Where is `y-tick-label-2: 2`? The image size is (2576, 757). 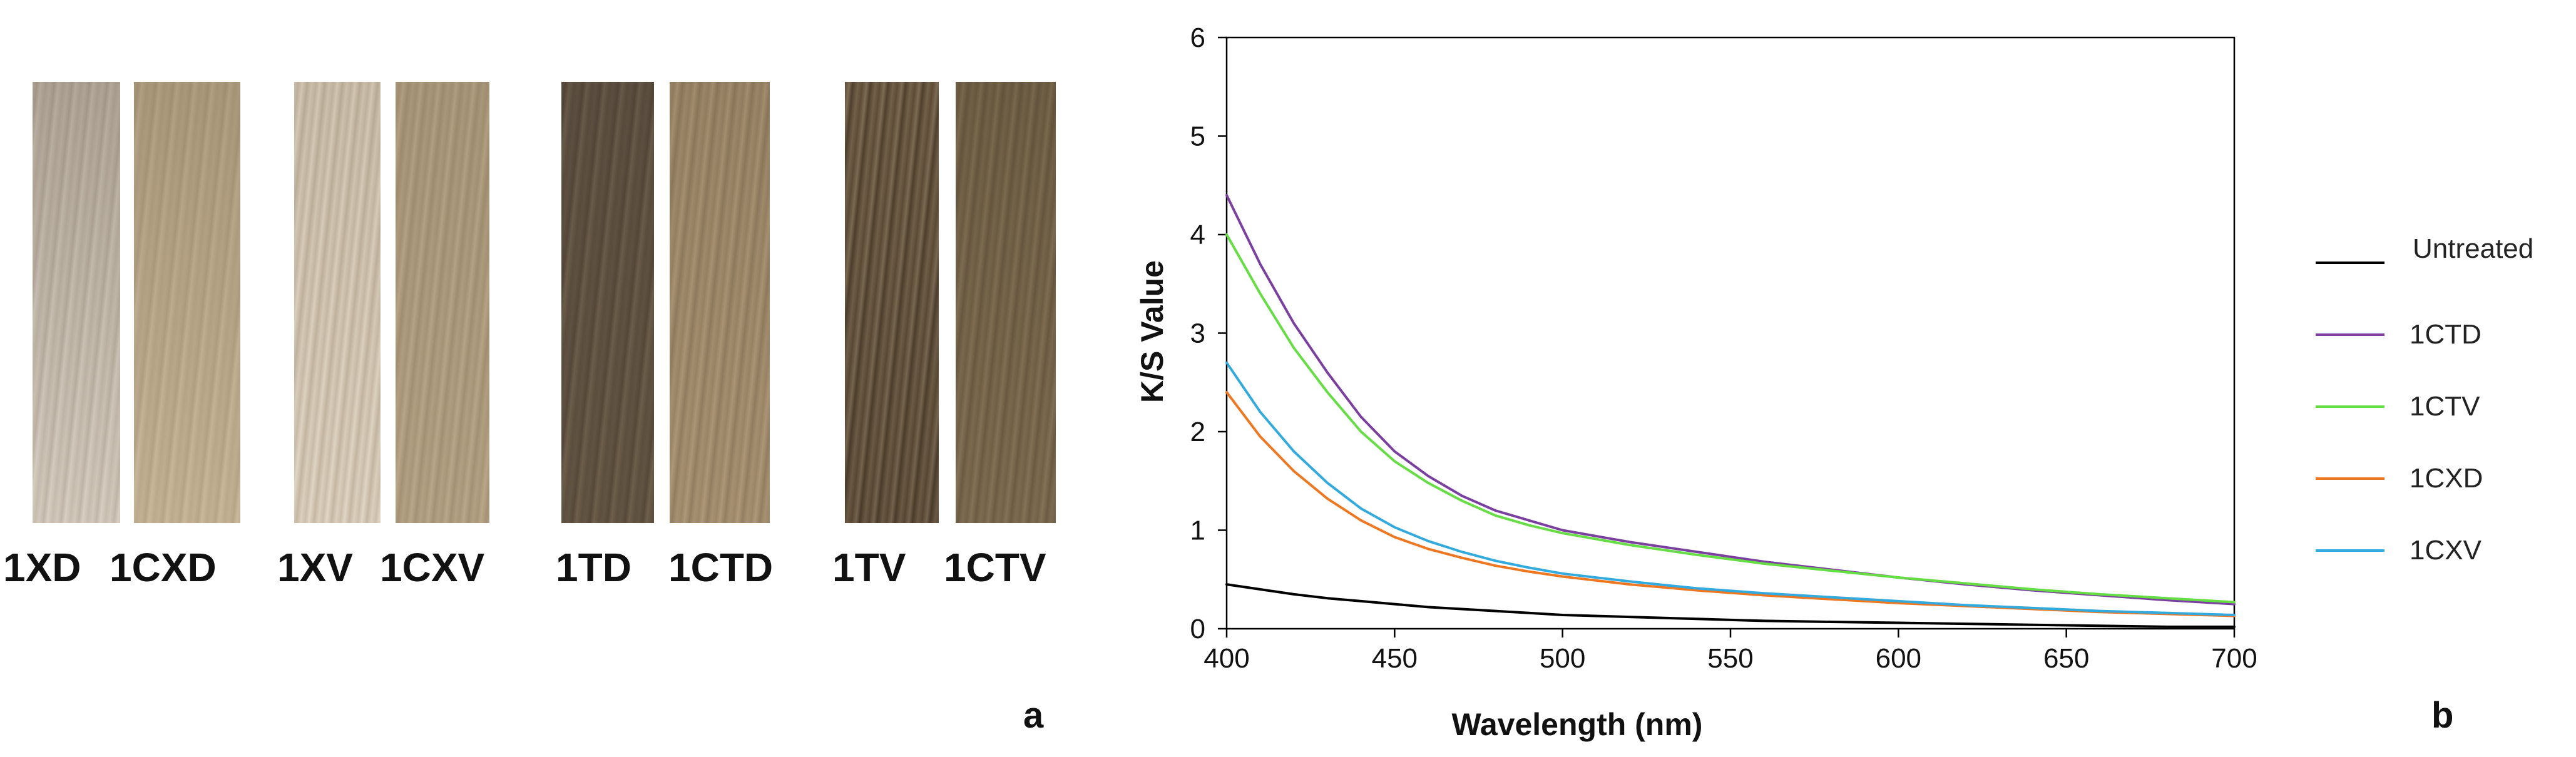
y-tick-label-2: 2 is located at coordinates (1197, 432).